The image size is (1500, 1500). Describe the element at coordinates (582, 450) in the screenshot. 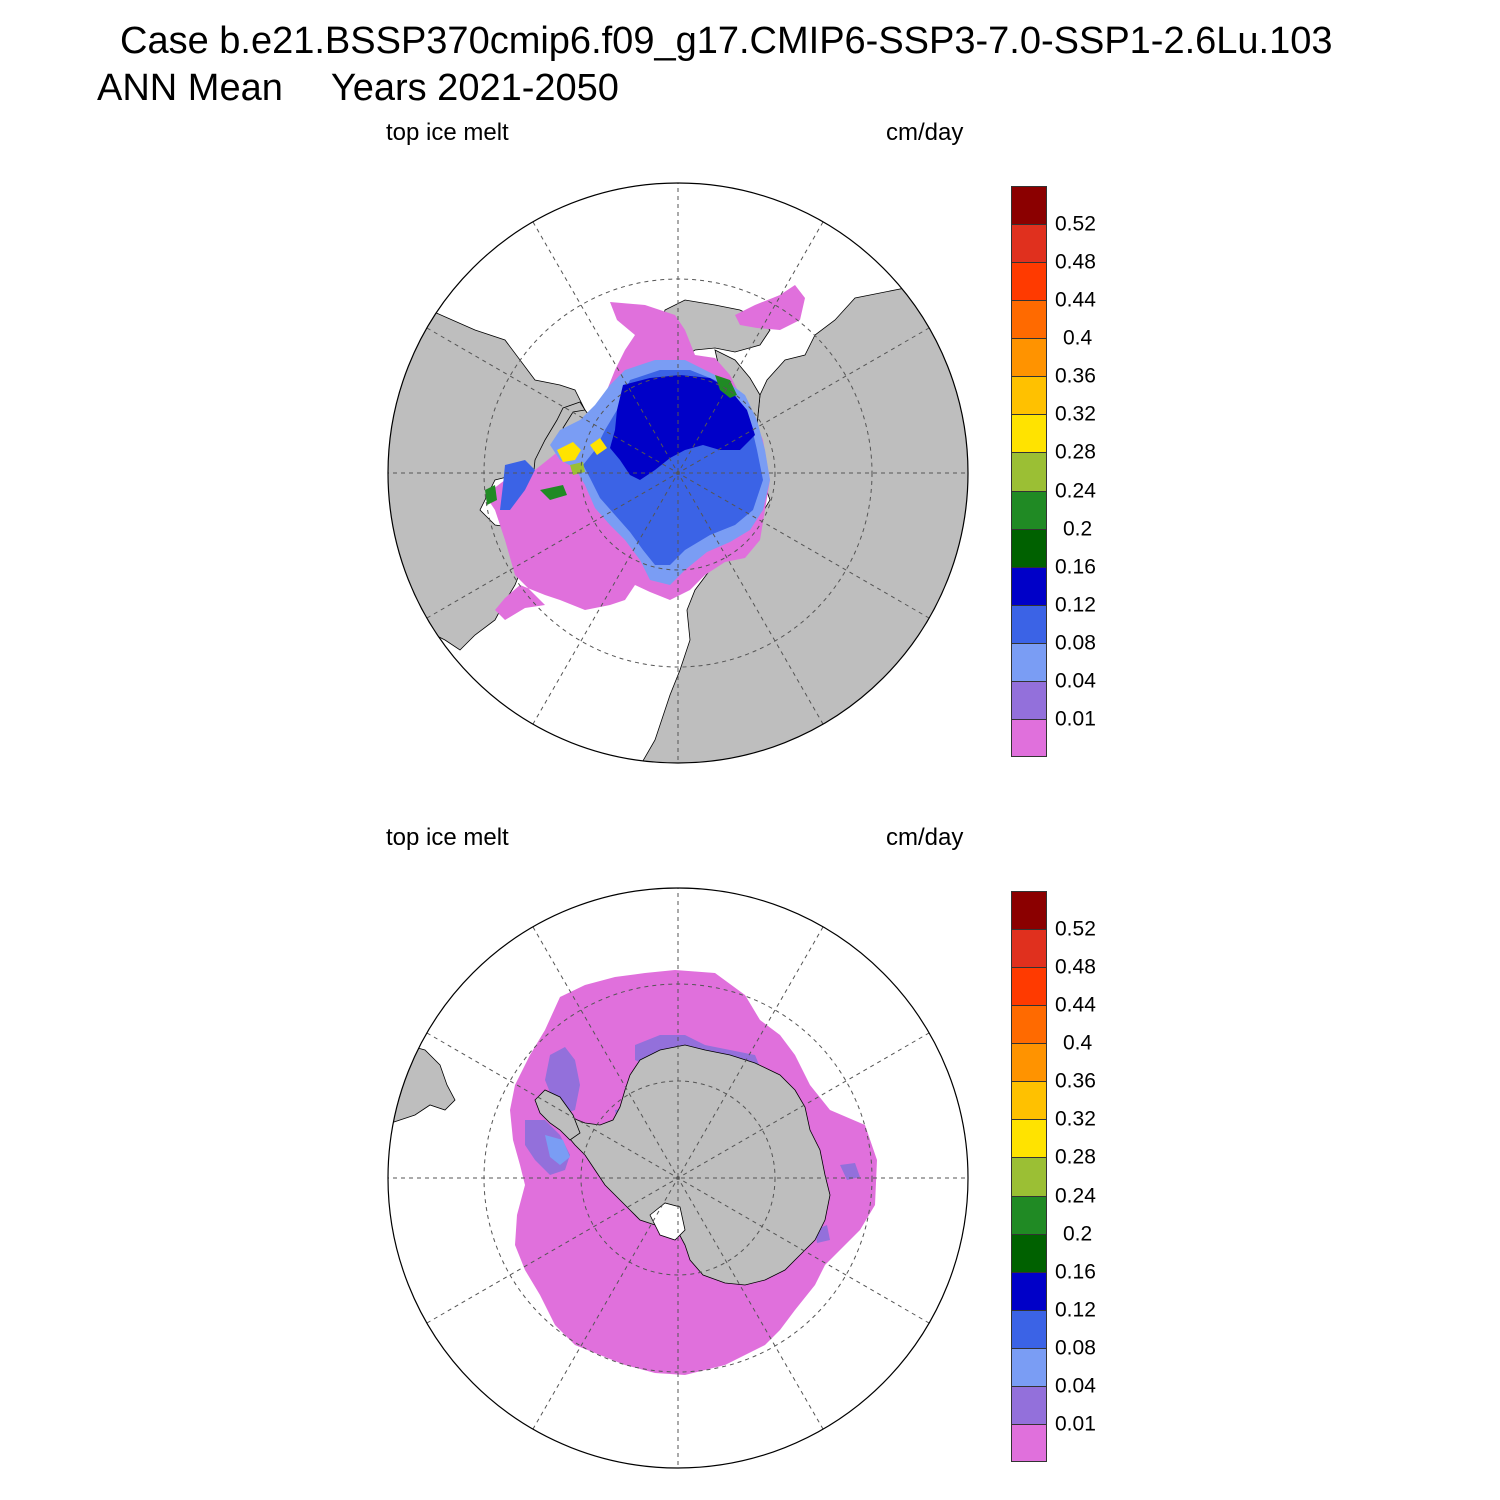

I see `ice-melt-yellow` at that location.